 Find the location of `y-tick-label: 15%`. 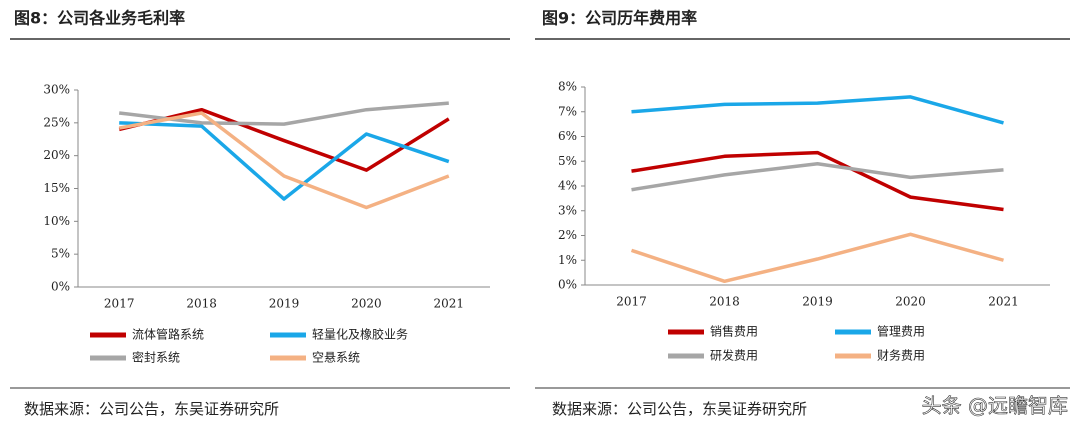

y-tick-label: 15% is located at coordinates (56, 188).